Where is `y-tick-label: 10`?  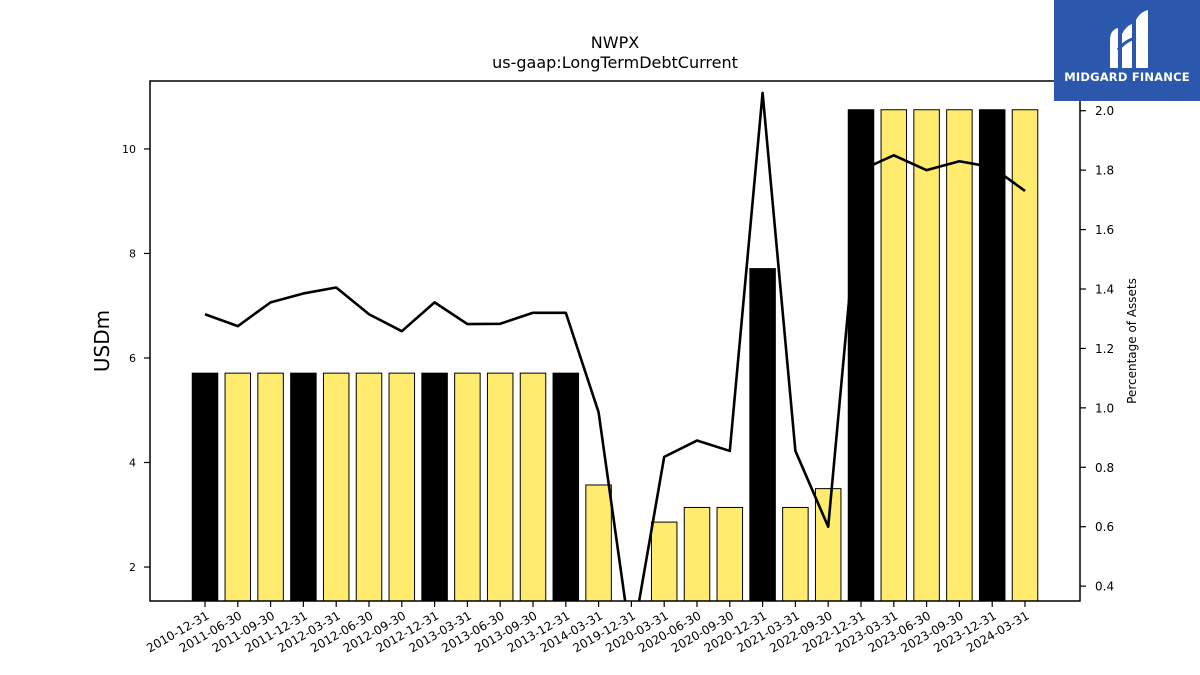 y-tick-label: 10 is located at coordinates (129, 149).